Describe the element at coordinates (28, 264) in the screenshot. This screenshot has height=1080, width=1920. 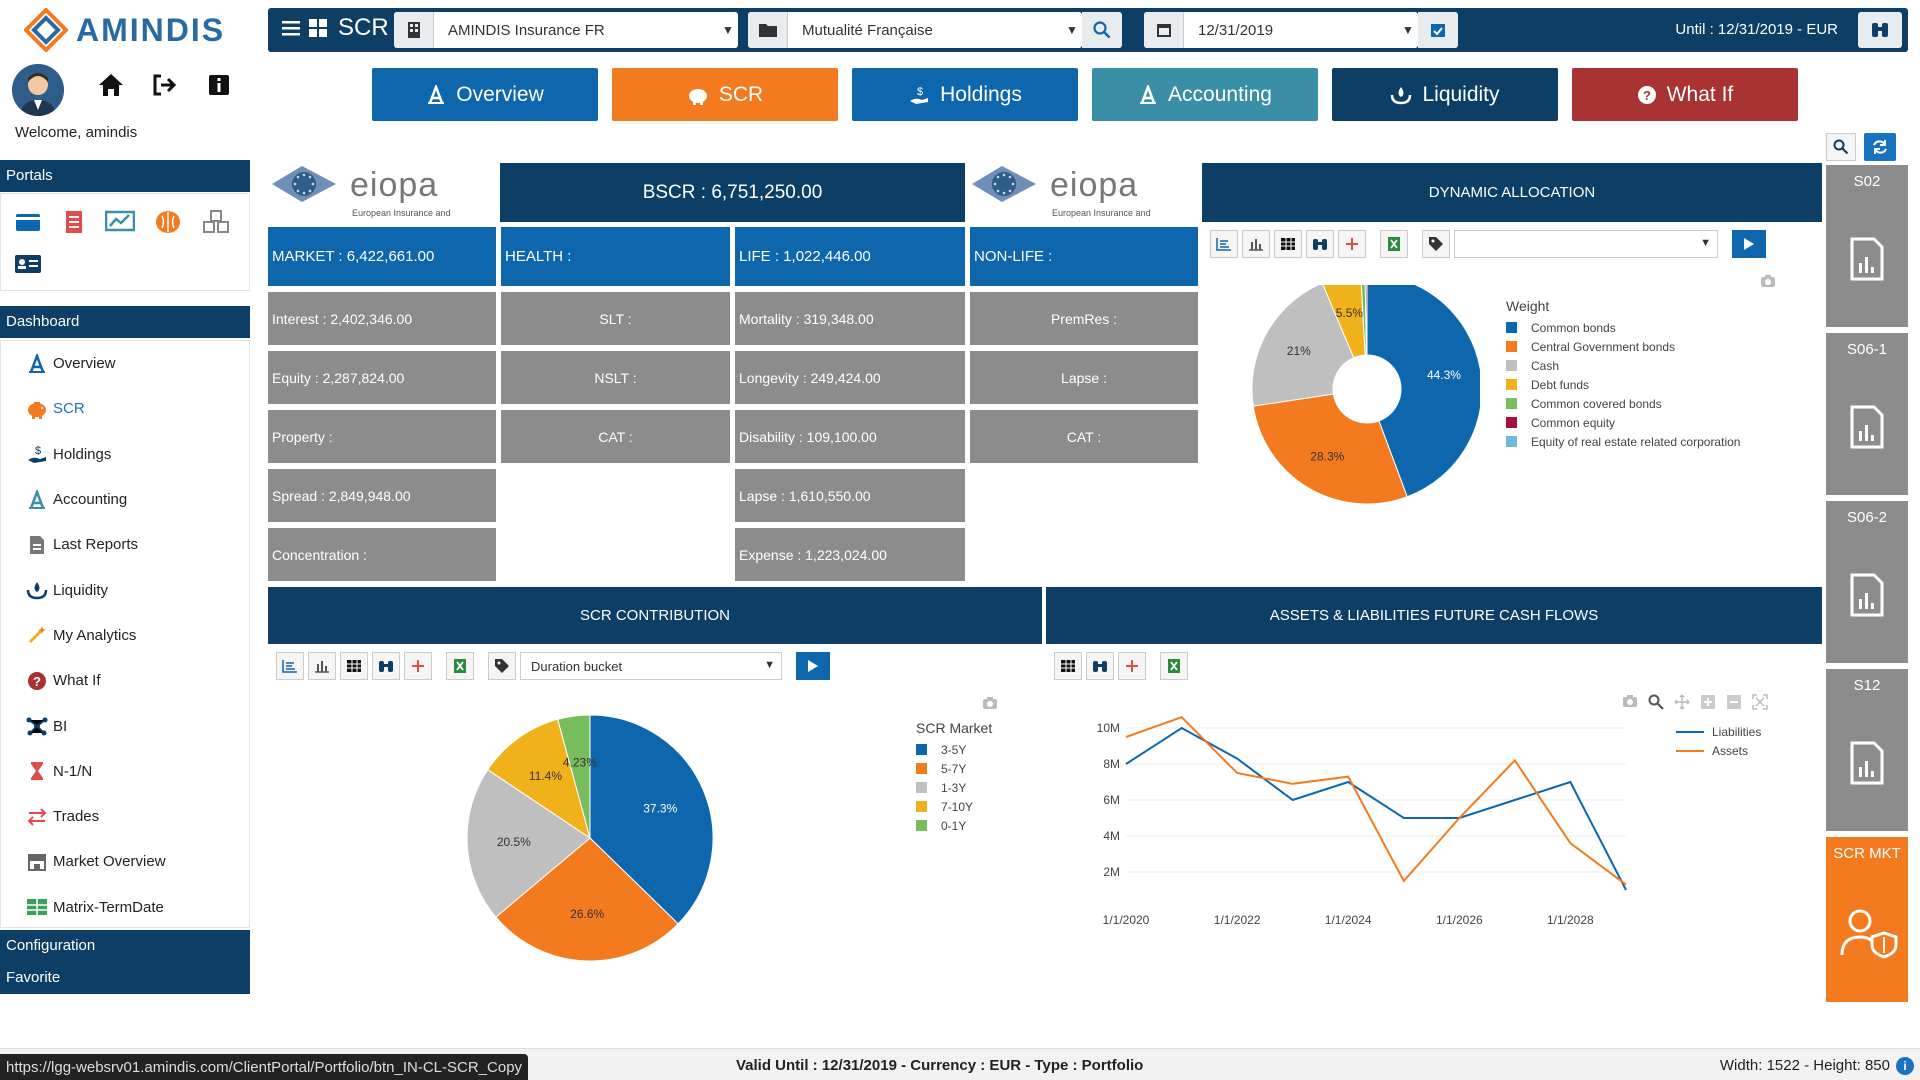
I see `id-card-icon` at that location.